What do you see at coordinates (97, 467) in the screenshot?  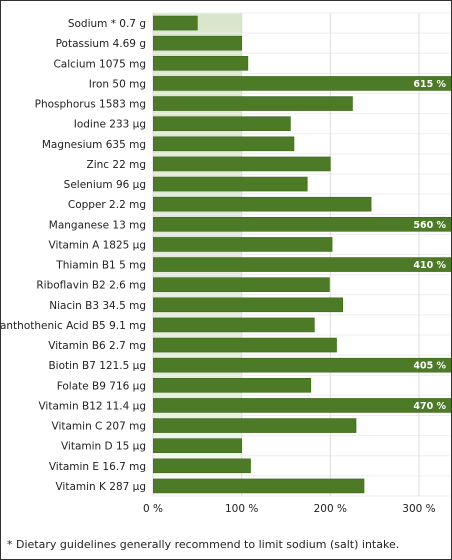 I see `y-tick-label: Vitamin E 16.7 mg` at bounding box center [97, 467].